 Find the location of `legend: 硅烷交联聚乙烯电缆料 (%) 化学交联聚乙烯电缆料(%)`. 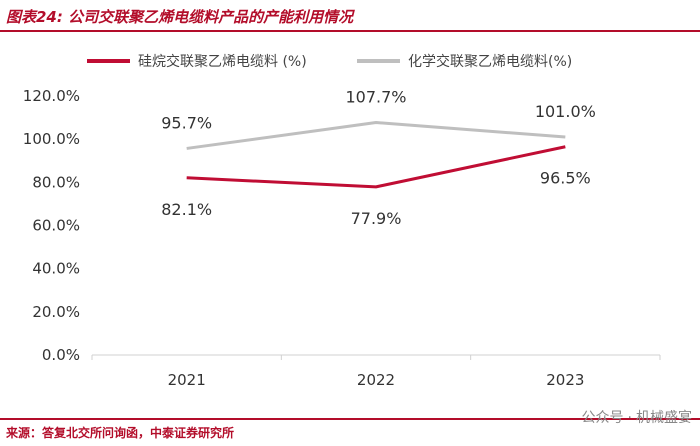

legend: 硅烷交联聚乙烯电缆料 (%) 化学交联聚乙烯电缆料(%) is located at coordinates (329, 61).